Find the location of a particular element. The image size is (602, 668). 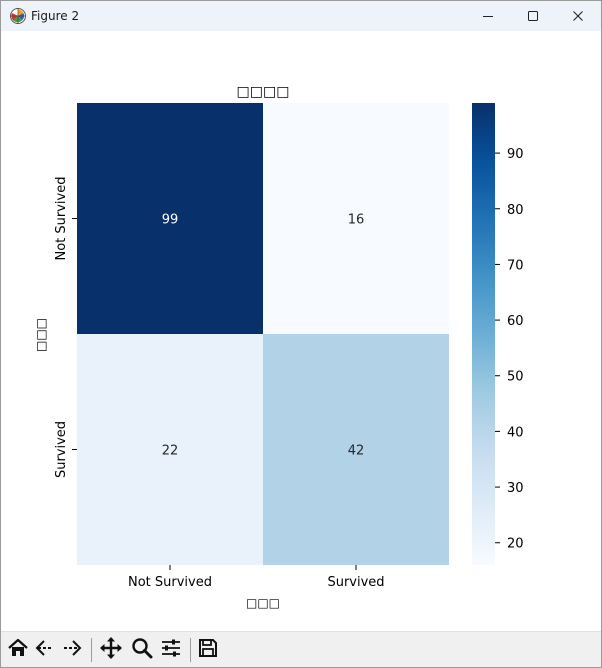

close-button is located at coordinates (578, 16).